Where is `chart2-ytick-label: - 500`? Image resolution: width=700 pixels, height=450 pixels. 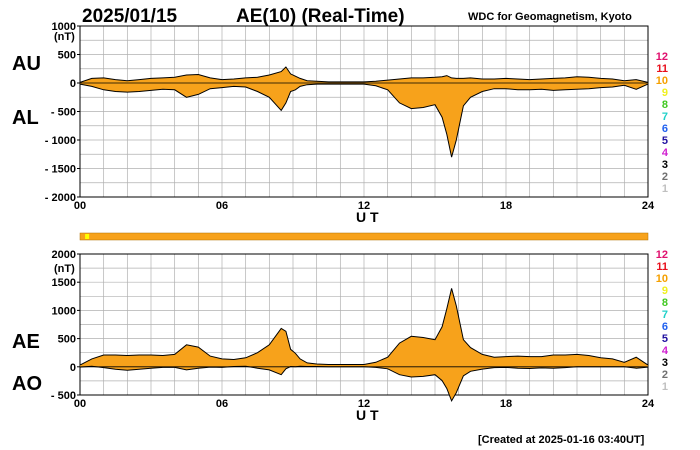
chart2-ytick-label: - 500 is located at coordinates (63, 396).